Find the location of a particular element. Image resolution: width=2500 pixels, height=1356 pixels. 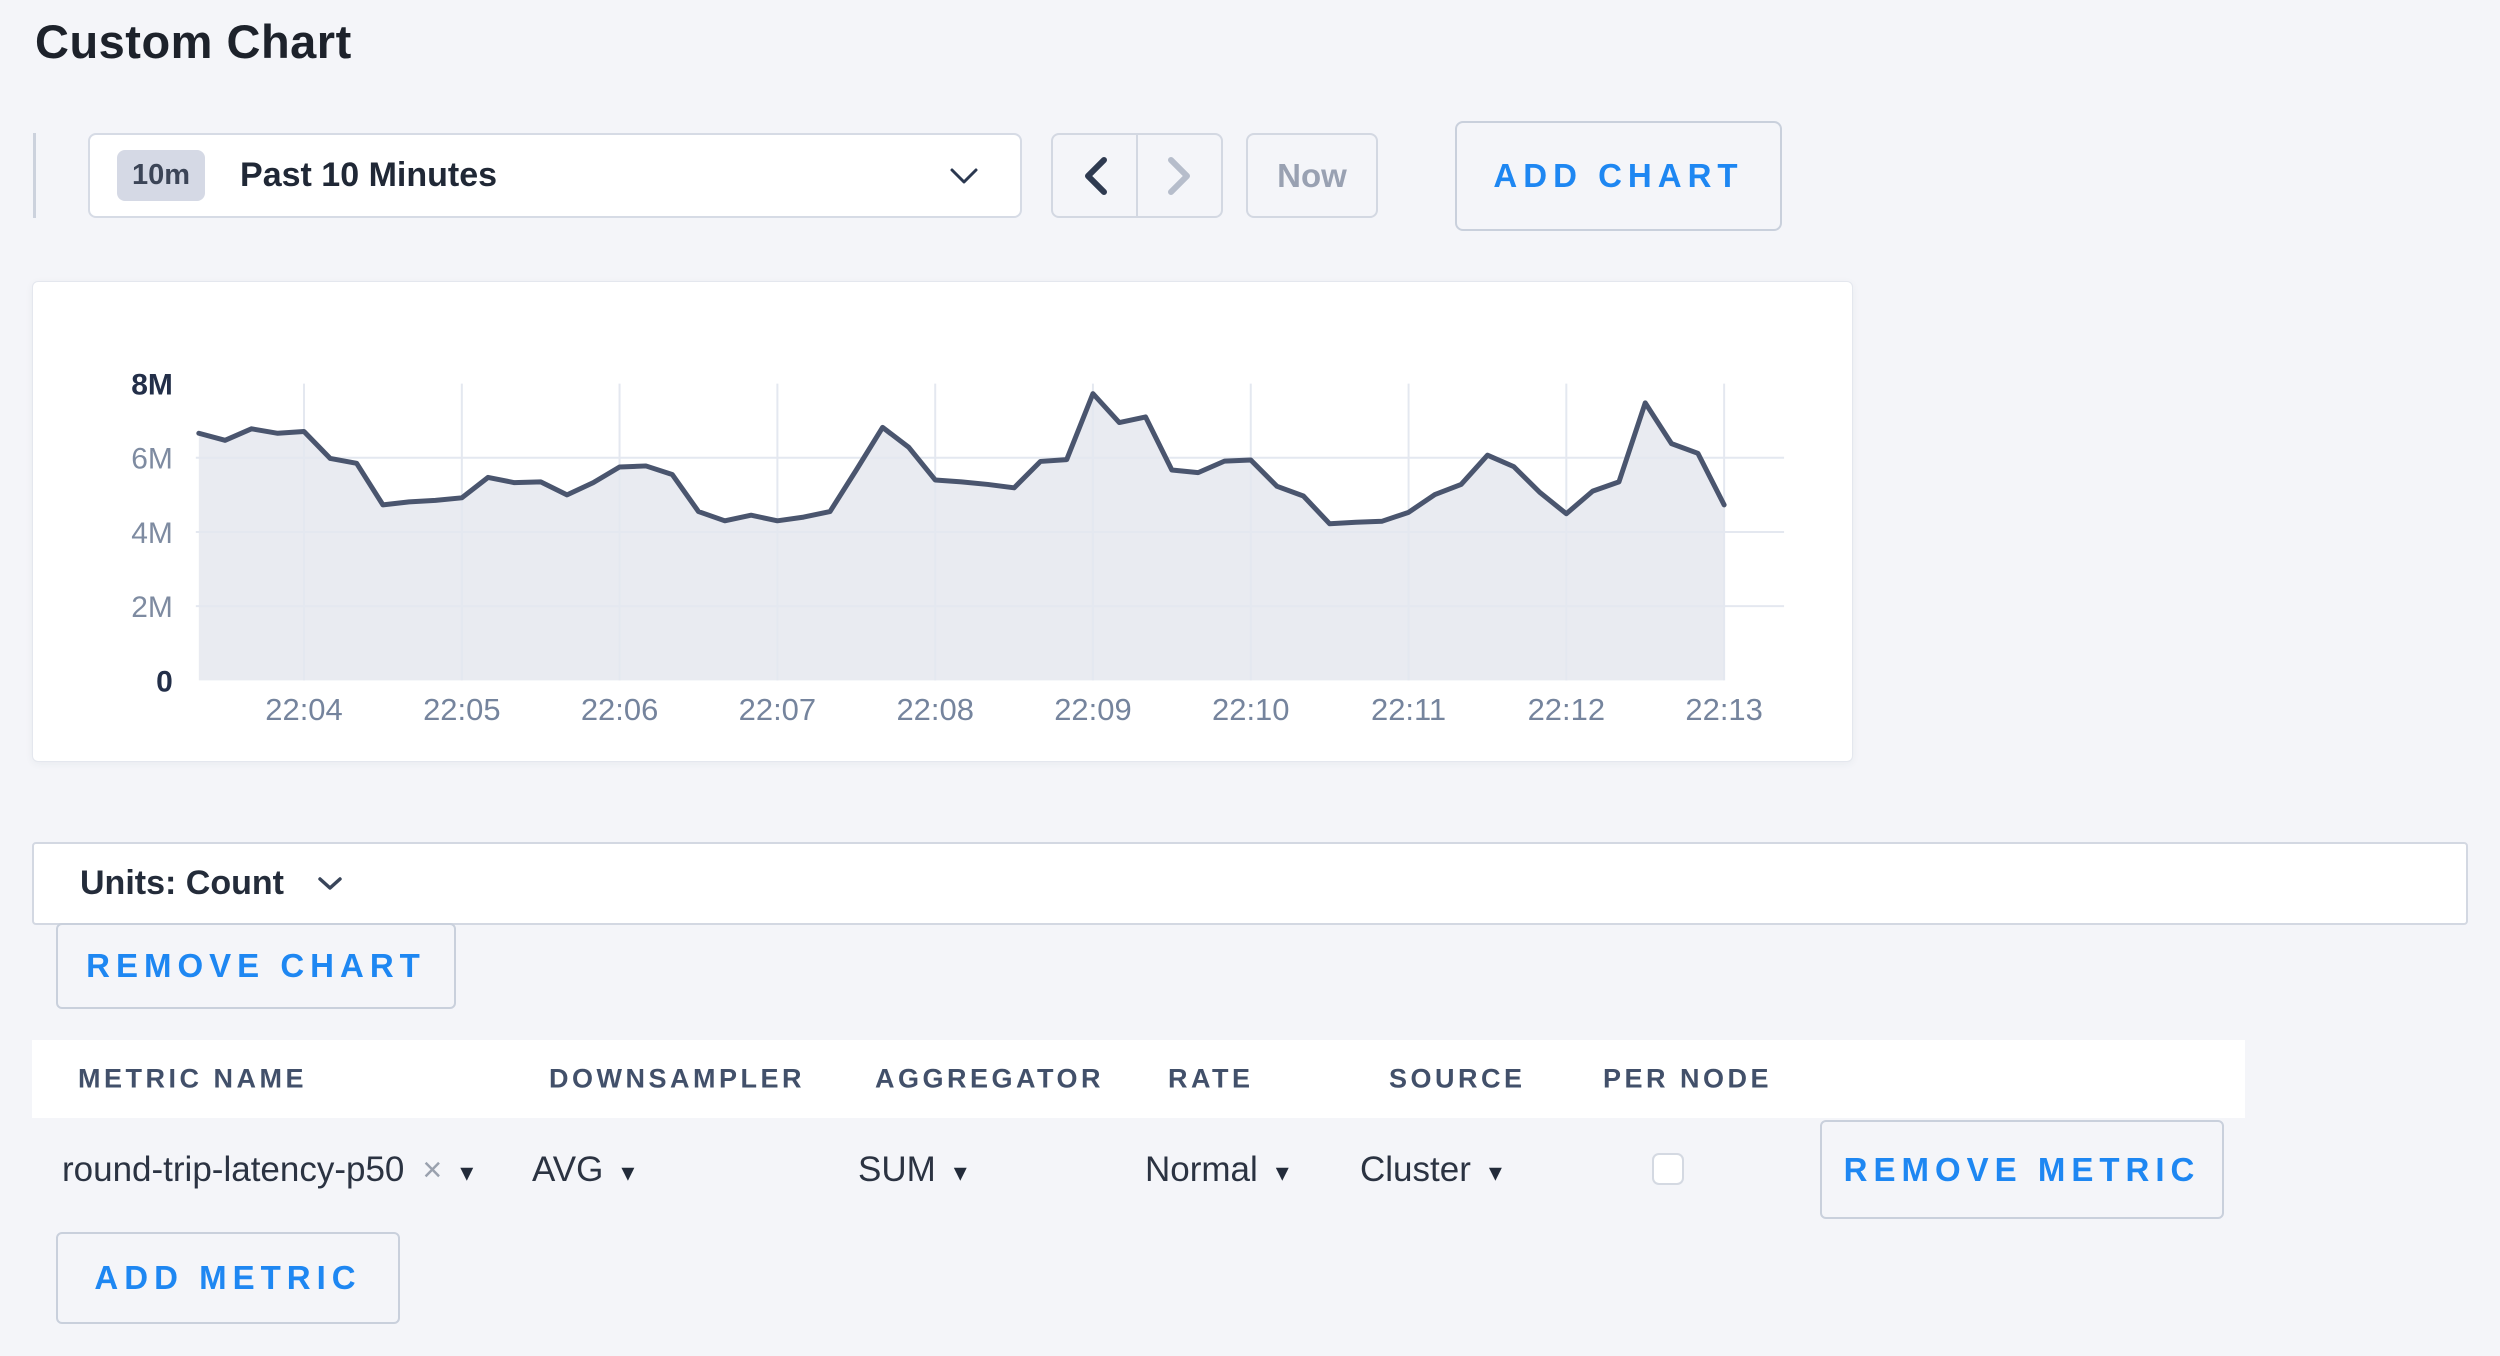

add-metric-button: ADD METRIC is located at coordinates (228, 1278).